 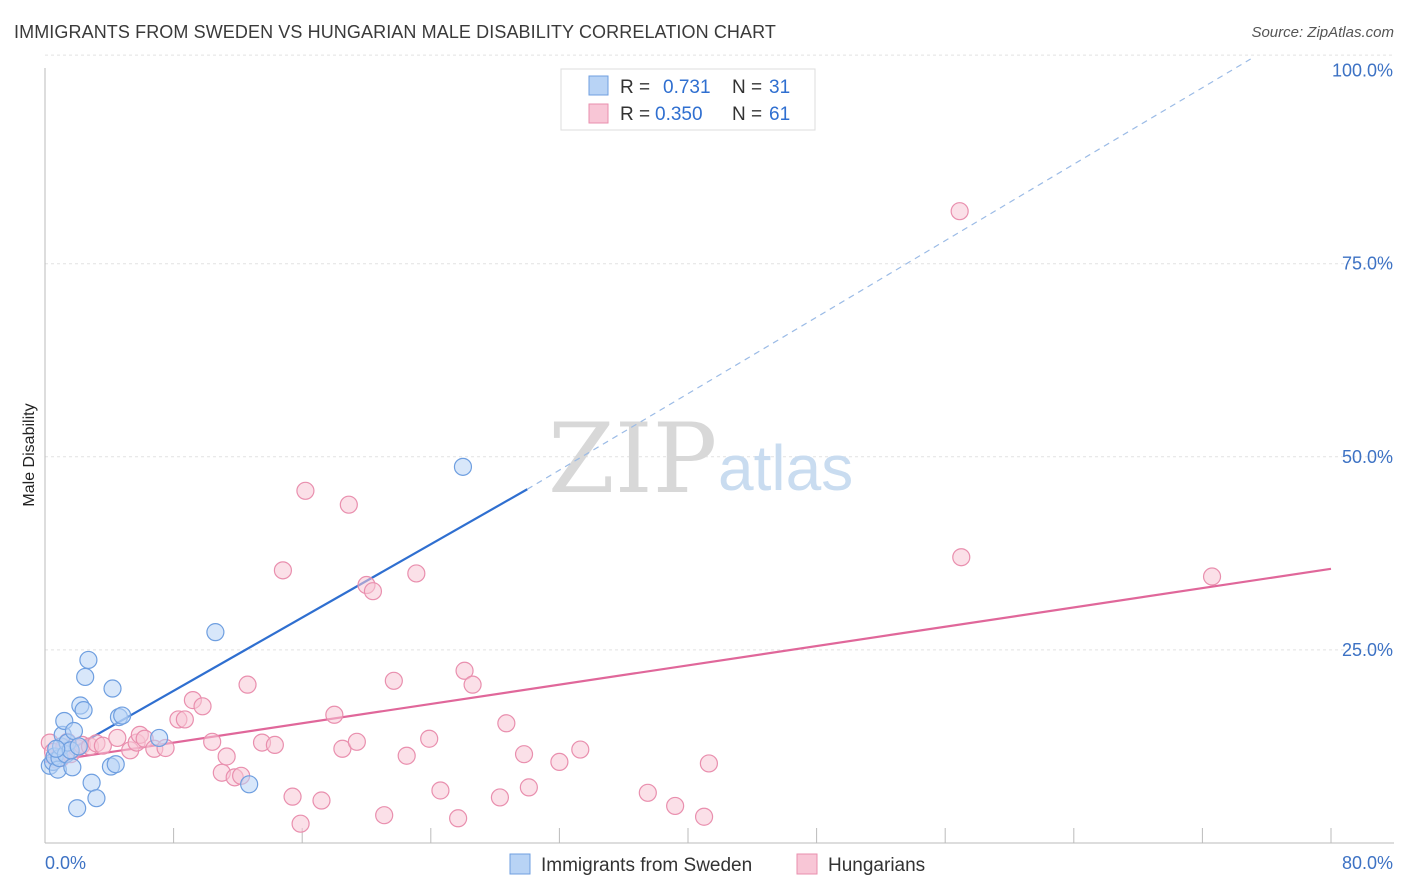 What do you see at coordinates (679, 114) in the screenshot?
I see `legend-r-value: 0.350` at bounding box center [679, 114].